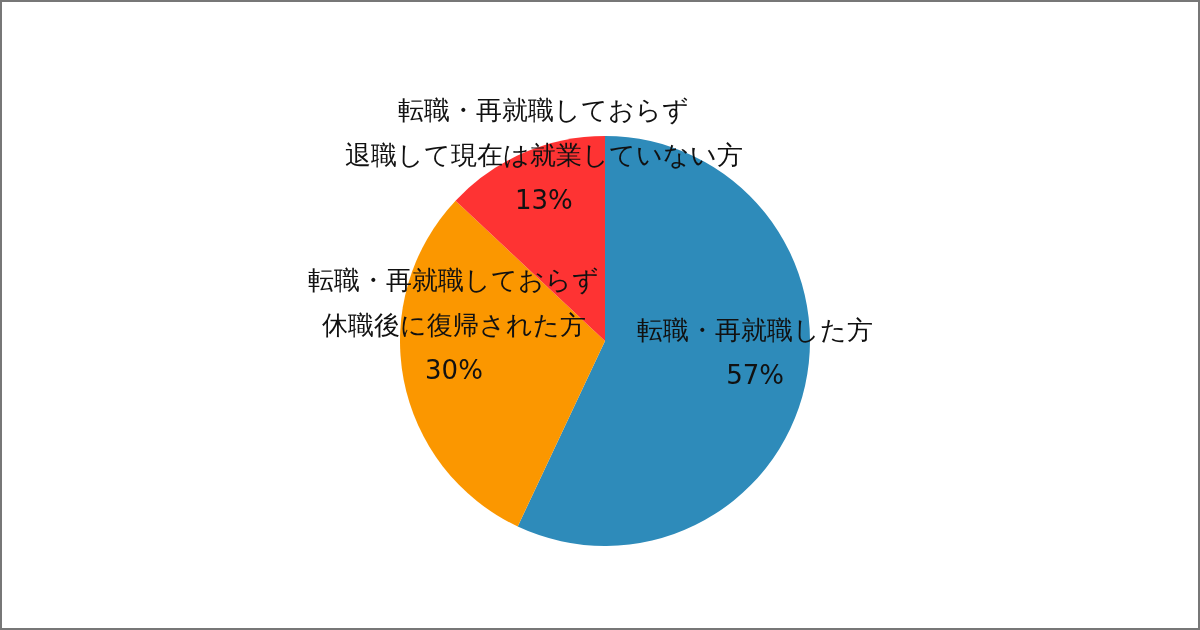  What do you see at coordinates (454, 369) in the screenshot?
I see `data-label: 30%` at bounding box center [454, 369].